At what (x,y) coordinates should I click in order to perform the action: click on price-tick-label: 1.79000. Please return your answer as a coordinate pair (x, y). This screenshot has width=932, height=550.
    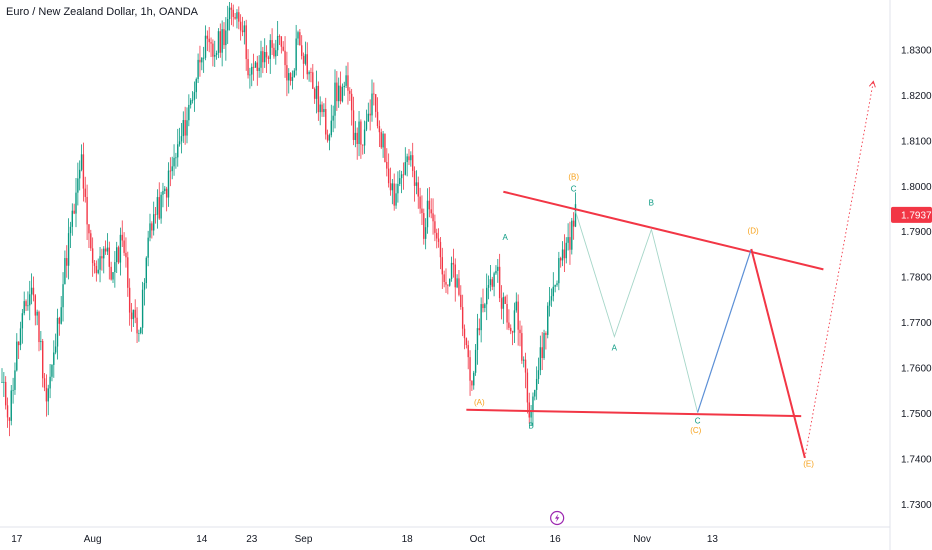
    Looking at the image, I should click on (916, 232).